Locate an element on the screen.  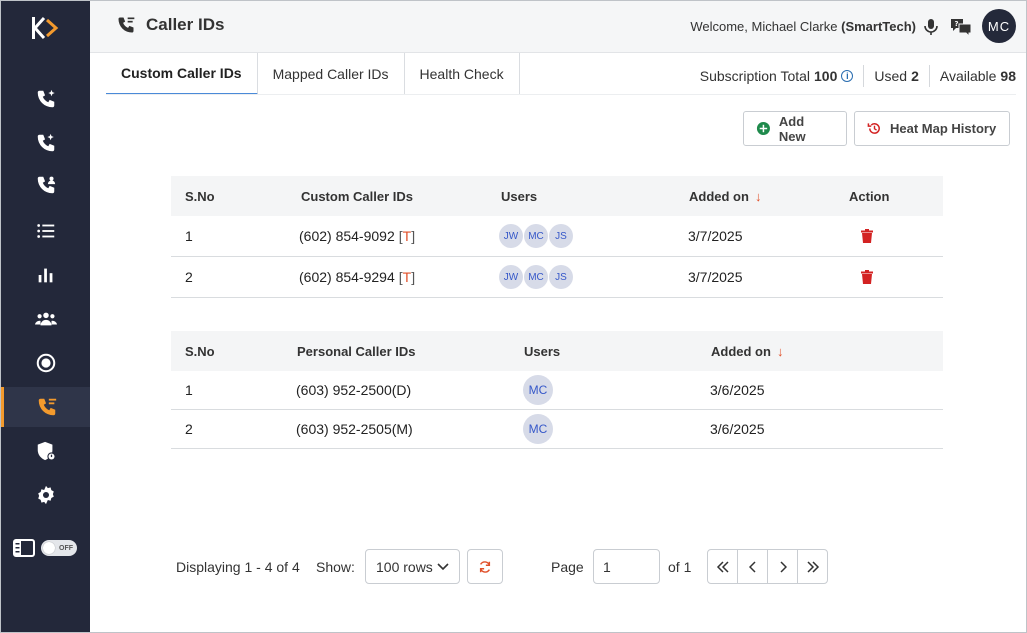
subscription-total-label: Subscription Total is located at coordinates (755, 76).